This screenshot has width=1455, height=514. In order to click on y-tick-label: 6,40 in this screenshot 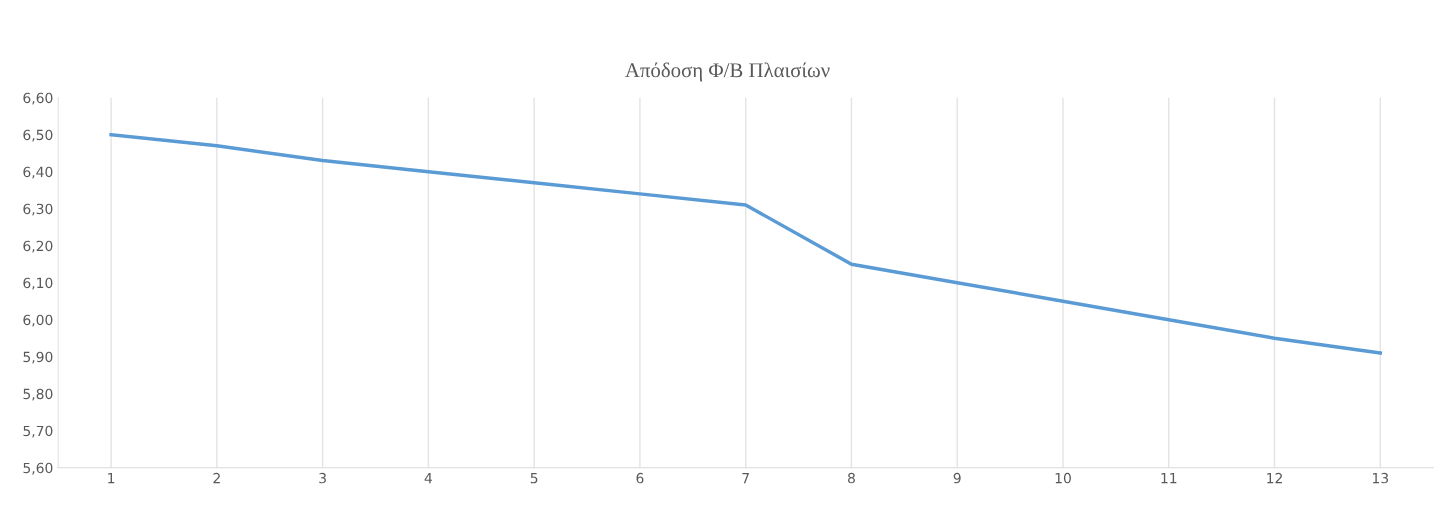, I will do `click(38, 172)`.